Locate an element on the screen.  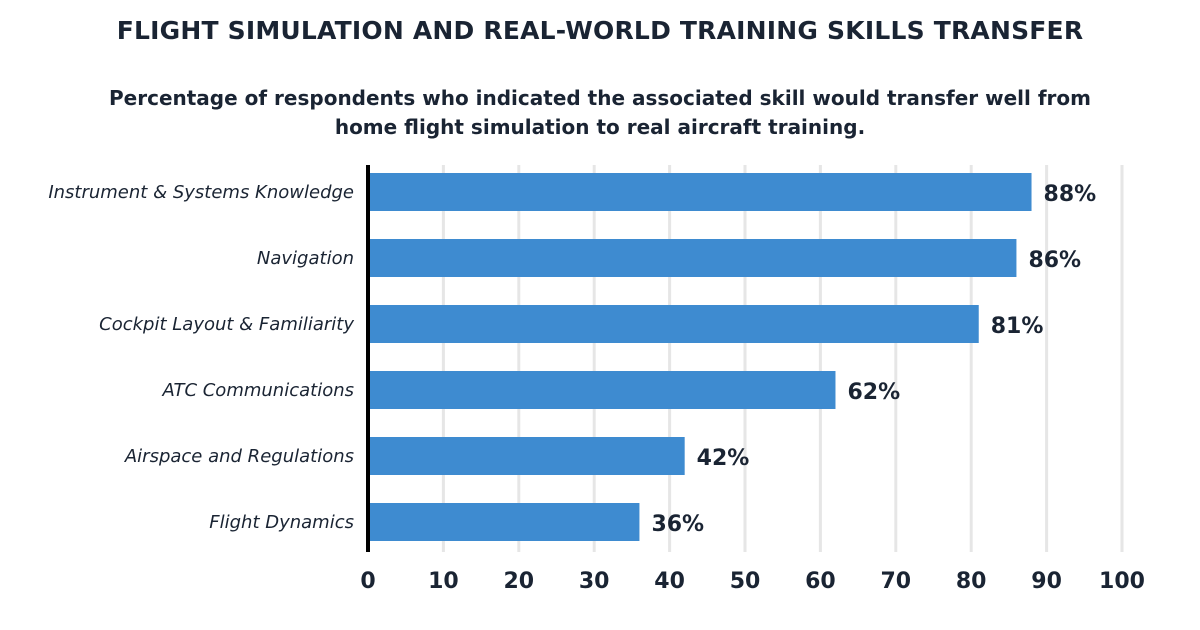
category-label: Airspace and Regulations is located at coordinates (239, 456).